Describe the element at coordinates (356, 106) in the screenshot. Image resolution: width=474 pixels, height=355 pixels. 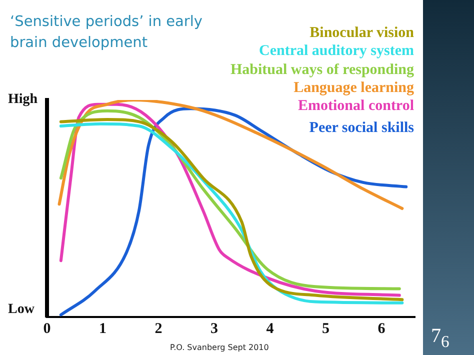
I see `text: Emotional control` at that location.